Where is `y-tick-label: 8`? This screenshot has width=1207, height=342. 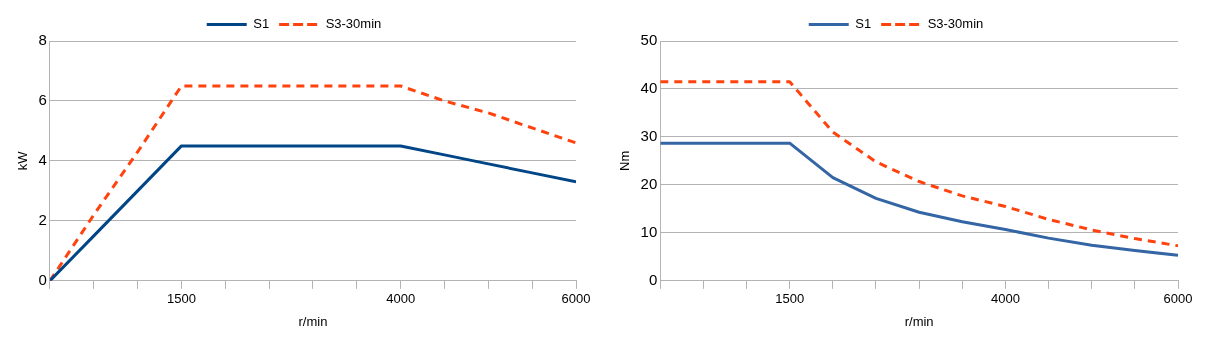
y-tick-label: 8 is located at coordinates (42, 40).